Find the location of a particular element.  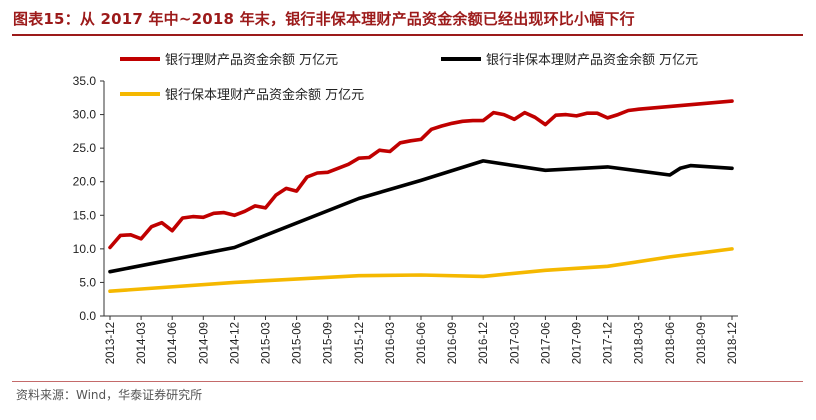

x-tick-label: 2018-06 is located at coordinates (671, 343).